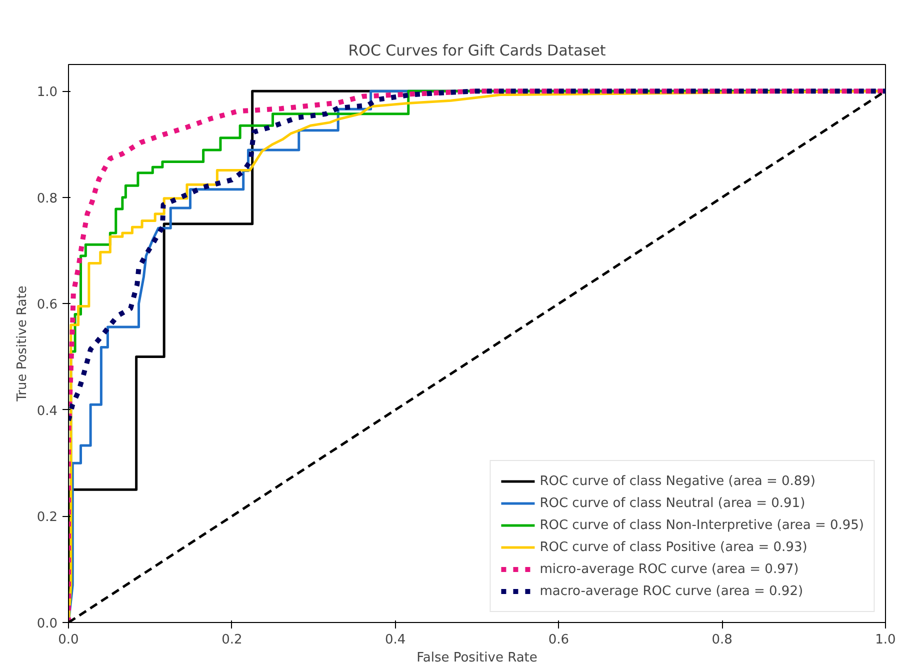 The image size is (899, 668). I want to click on x-tick-label: 0.4, so click(395, 640).